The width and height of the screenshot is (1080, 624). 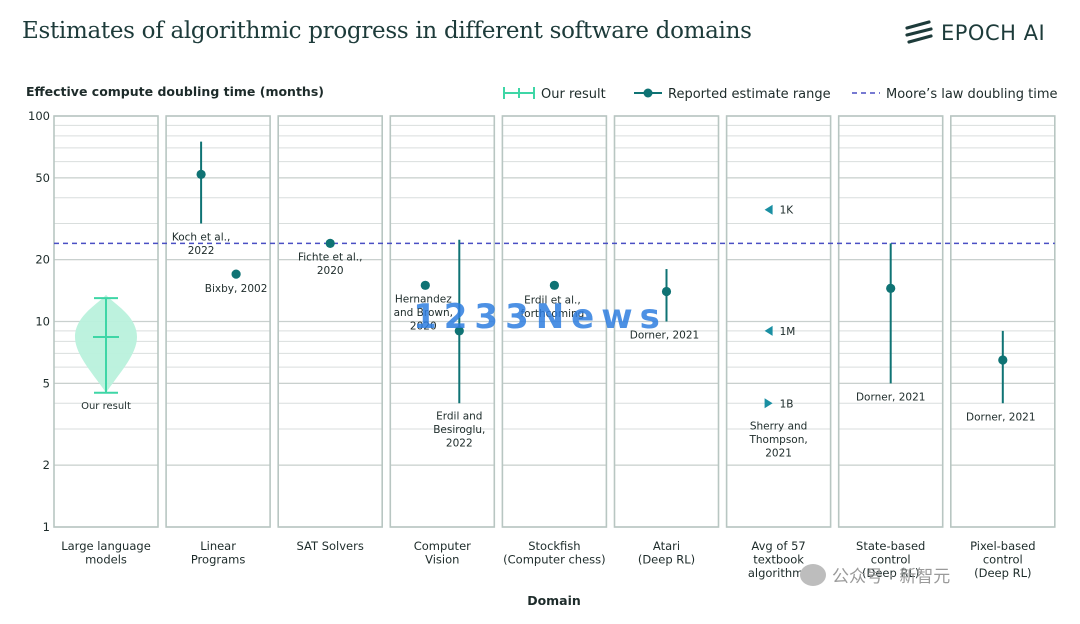 I want to click on x-category-label: State-based control (Deep RL), so click(x=890, y=559).